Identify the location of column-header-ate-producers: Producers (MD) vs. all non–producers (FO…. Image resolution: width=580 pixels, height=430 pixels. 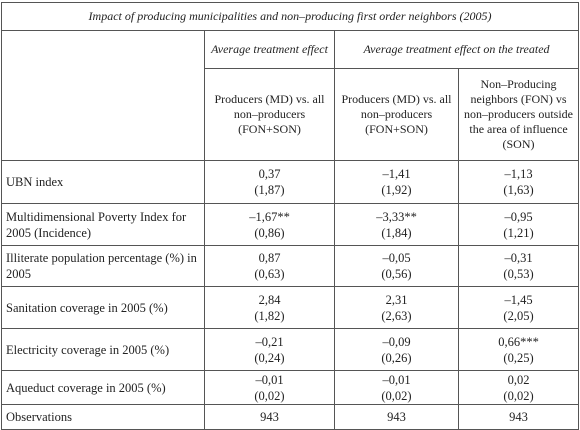
(269, 114).